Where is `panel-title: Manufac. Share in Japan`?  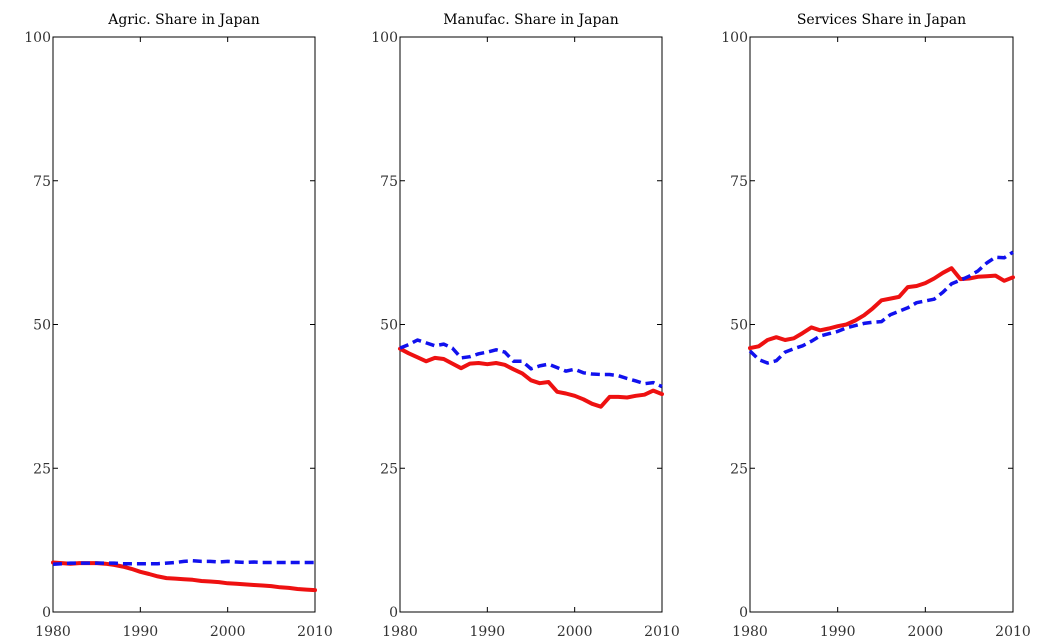 panel-title: Manufac. Share in Japan is located at coordinates (531, 20).